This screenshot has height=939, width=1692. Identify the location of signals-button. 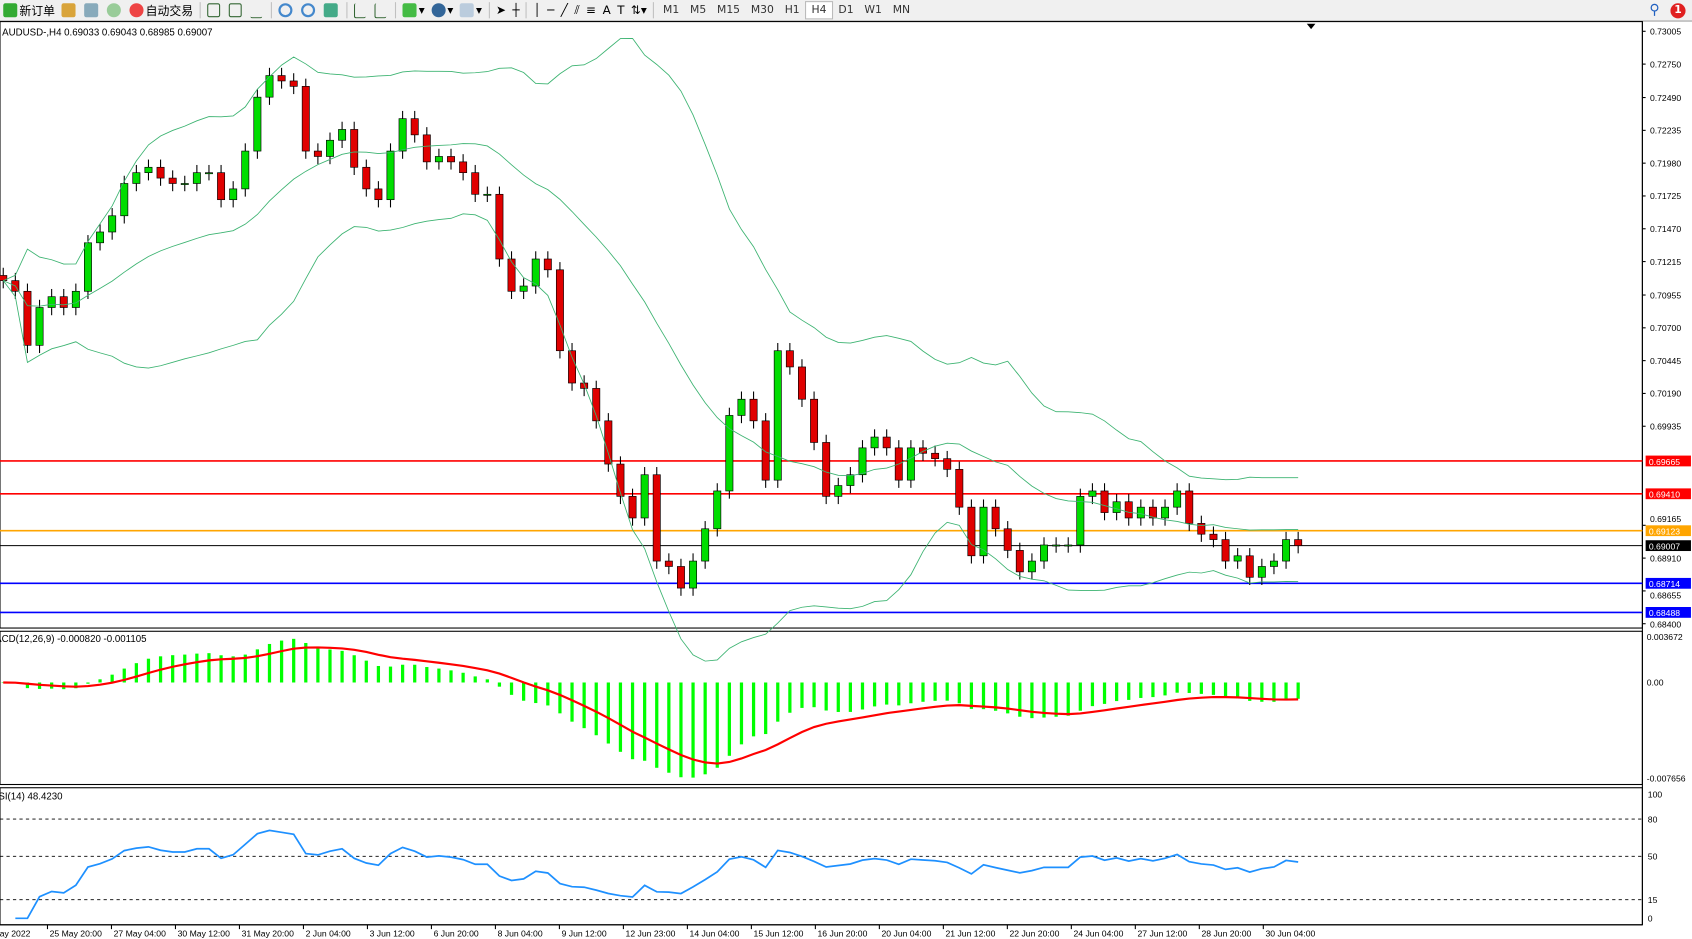
(115, 10).